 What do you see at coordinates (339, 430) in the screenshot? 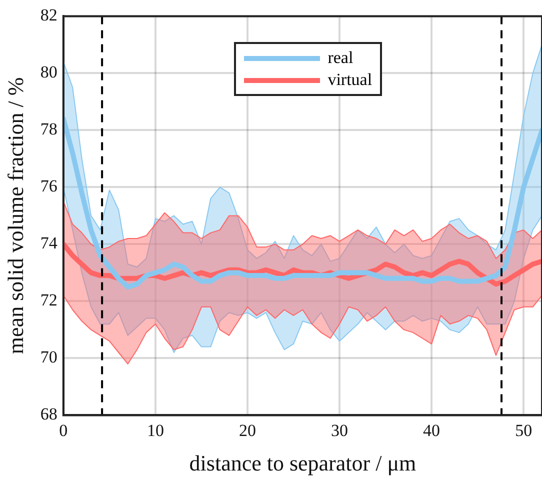
I see `x-tick-label: 30` at bounding box center [339, 430].